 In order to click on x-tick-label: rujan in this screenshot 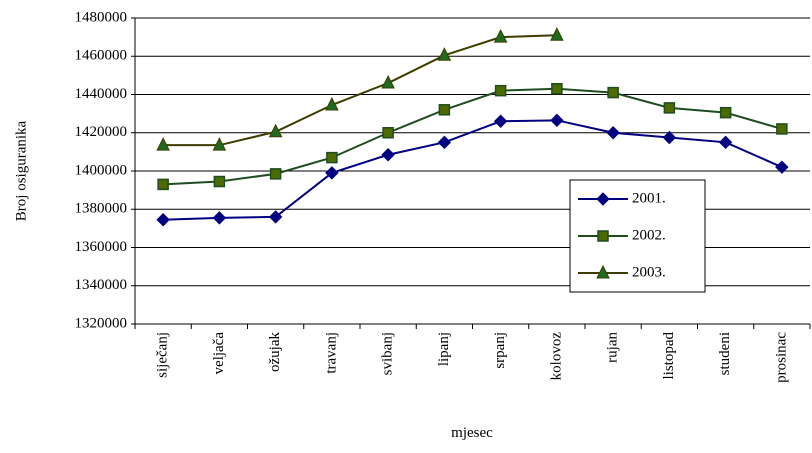, I will do `click(613, 347)`.